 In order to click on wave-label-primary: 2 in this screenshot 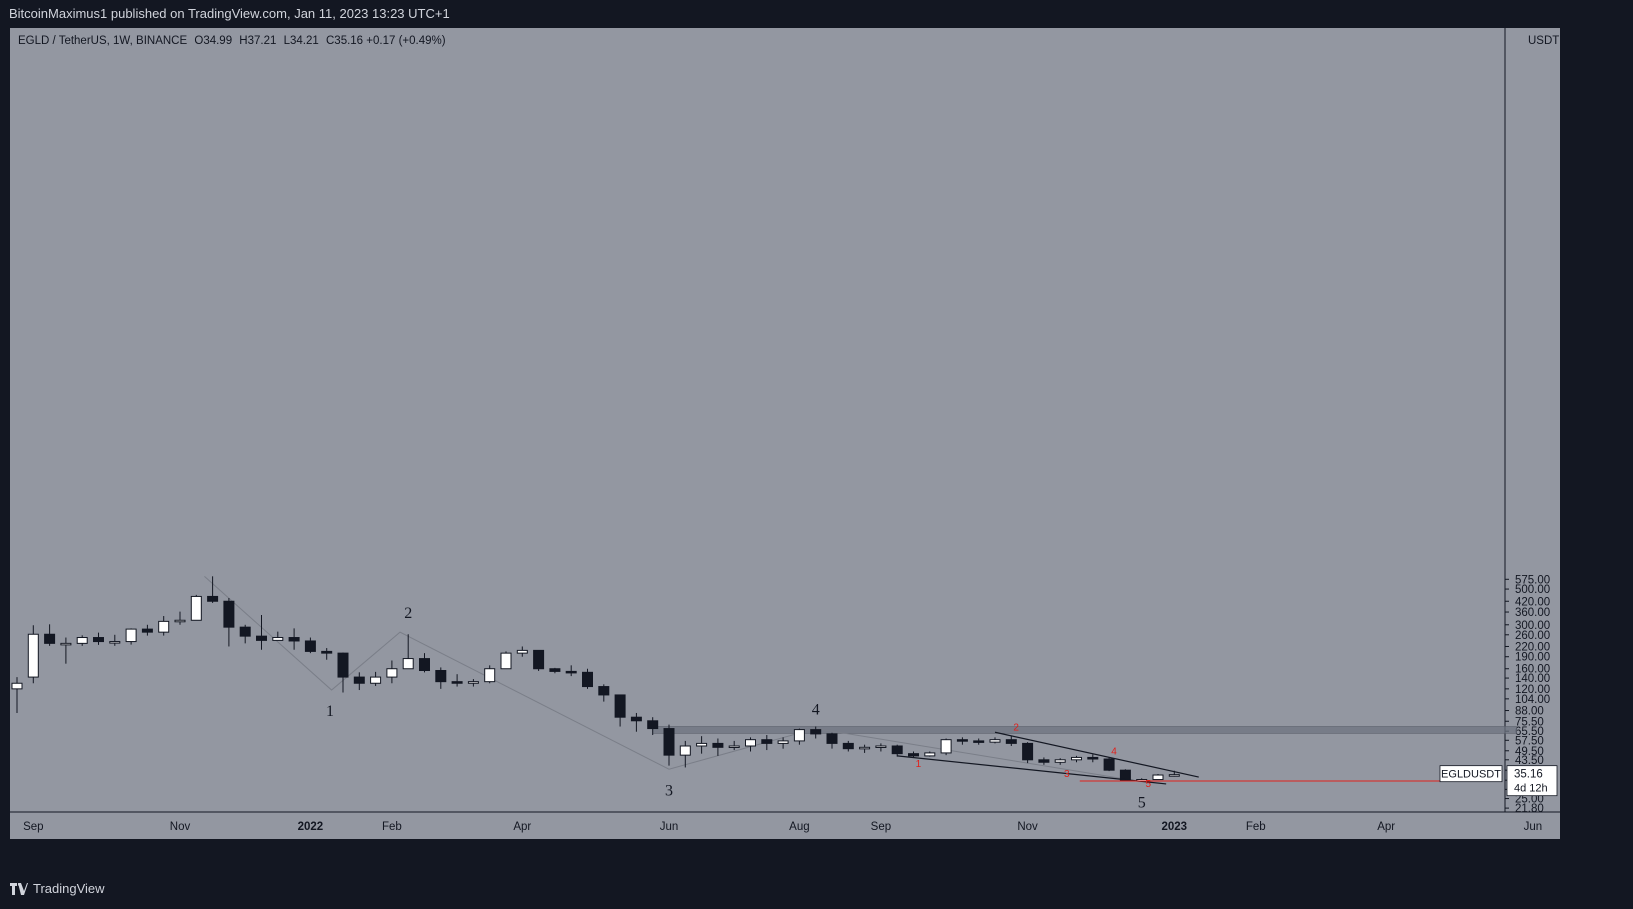, I will do `click(408, 613)`.